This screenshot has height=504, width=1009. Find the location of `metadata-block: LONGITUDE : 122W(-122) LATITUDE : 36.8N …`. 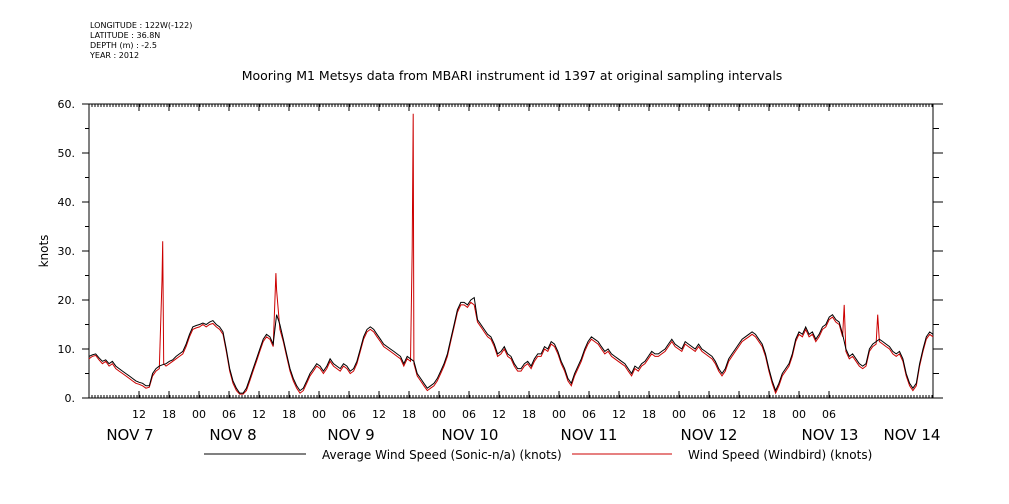

metadata-block: LONGITUDE : 122W(-122) LATITUDE : 36.8N … is located at coordinates (141, 41).